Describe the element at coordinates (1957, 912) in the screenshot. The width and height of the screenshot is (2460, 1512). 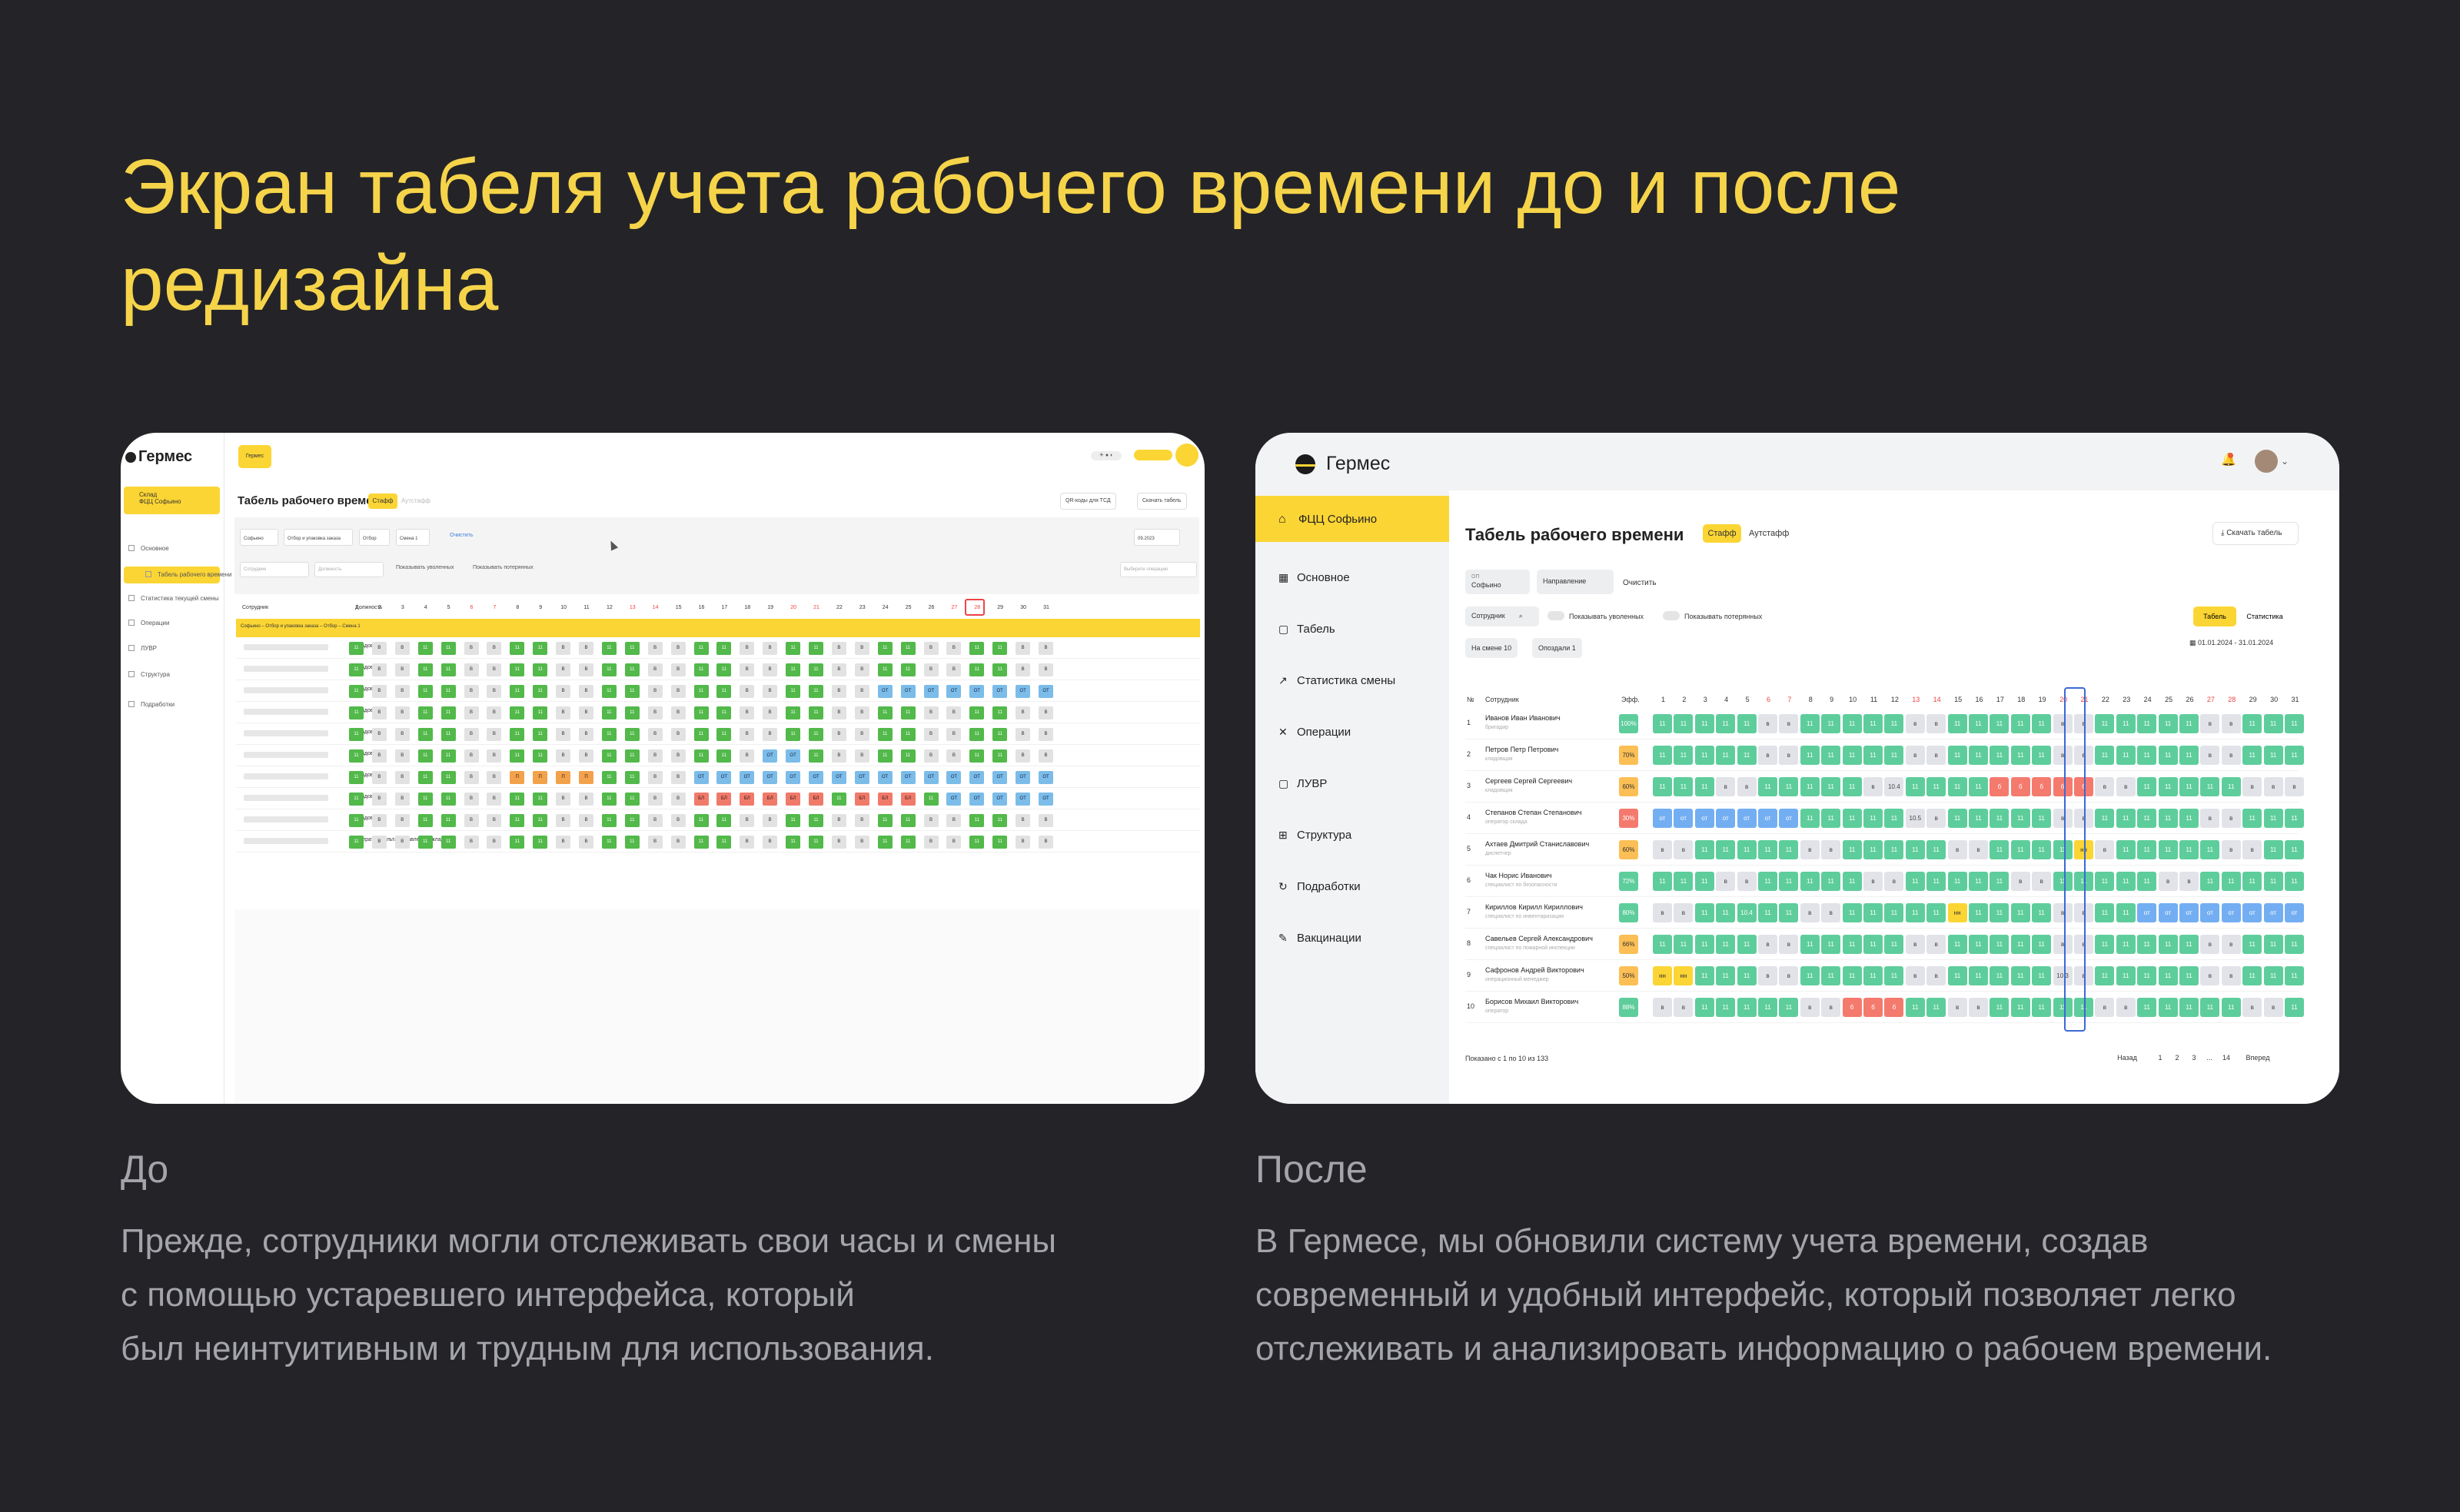
I see `timesheet-cell: нн` at that location.